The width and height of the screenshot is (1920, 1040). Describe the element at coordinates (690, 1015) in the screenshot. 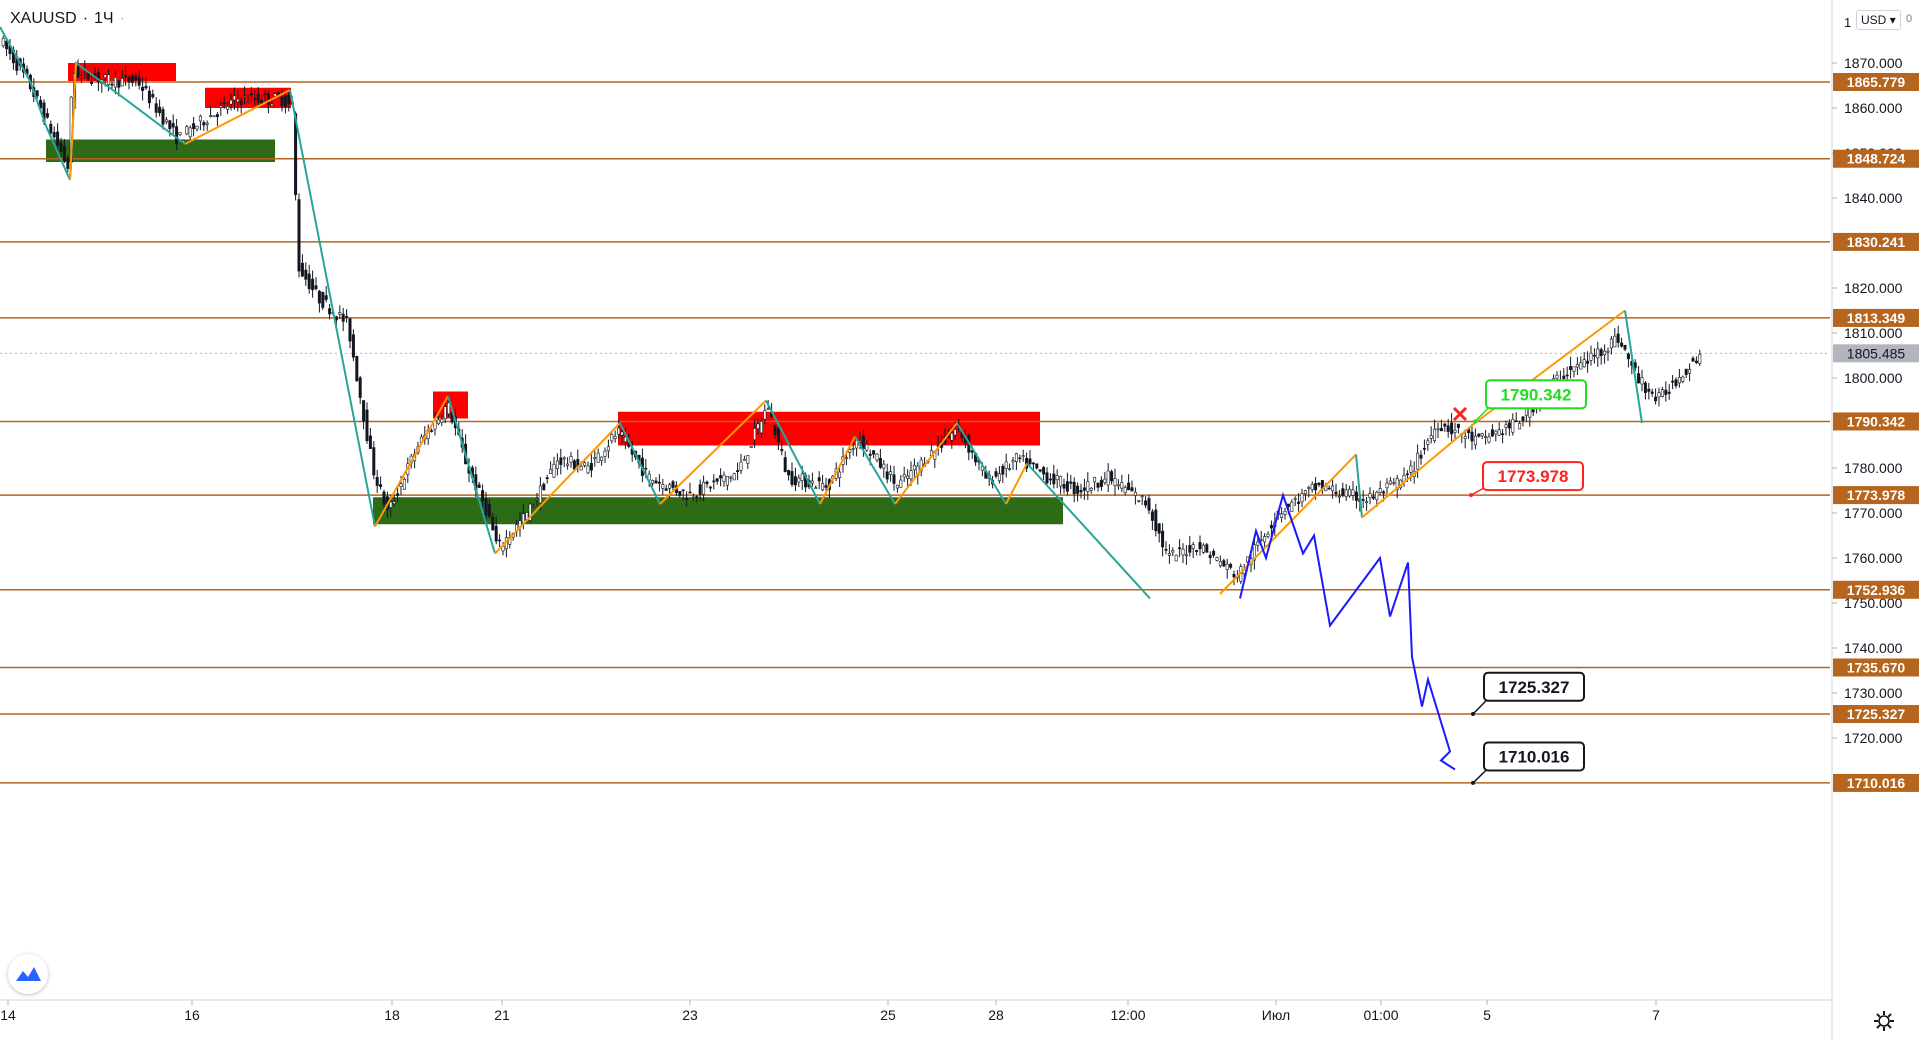

I see `x-tick-label: 23` at that location.